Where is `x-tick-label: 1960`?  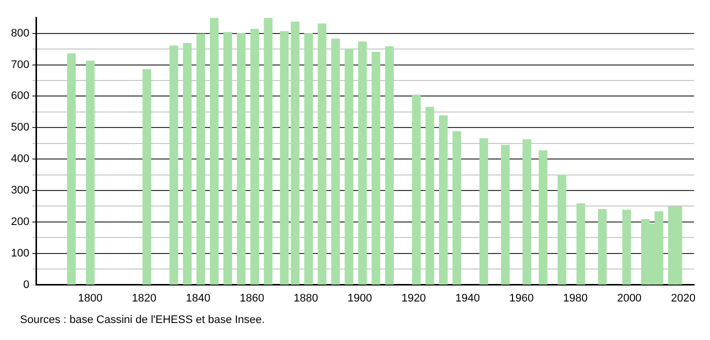 x-tick-label: 1960 is located at coordinates (521, 298).